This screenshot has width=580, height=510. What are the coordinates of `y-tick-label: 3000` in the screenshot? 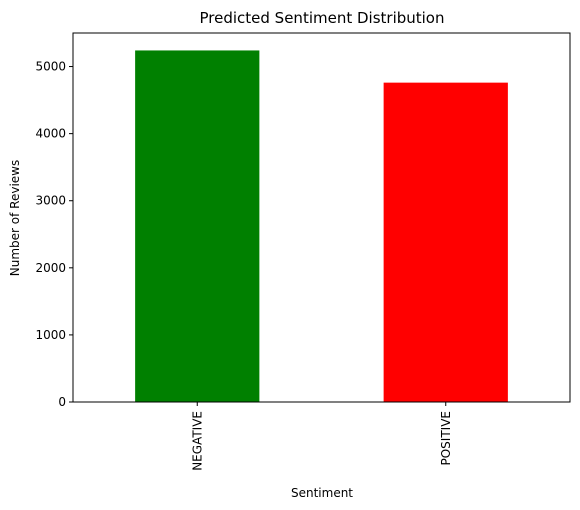 It's located at (50, 201).